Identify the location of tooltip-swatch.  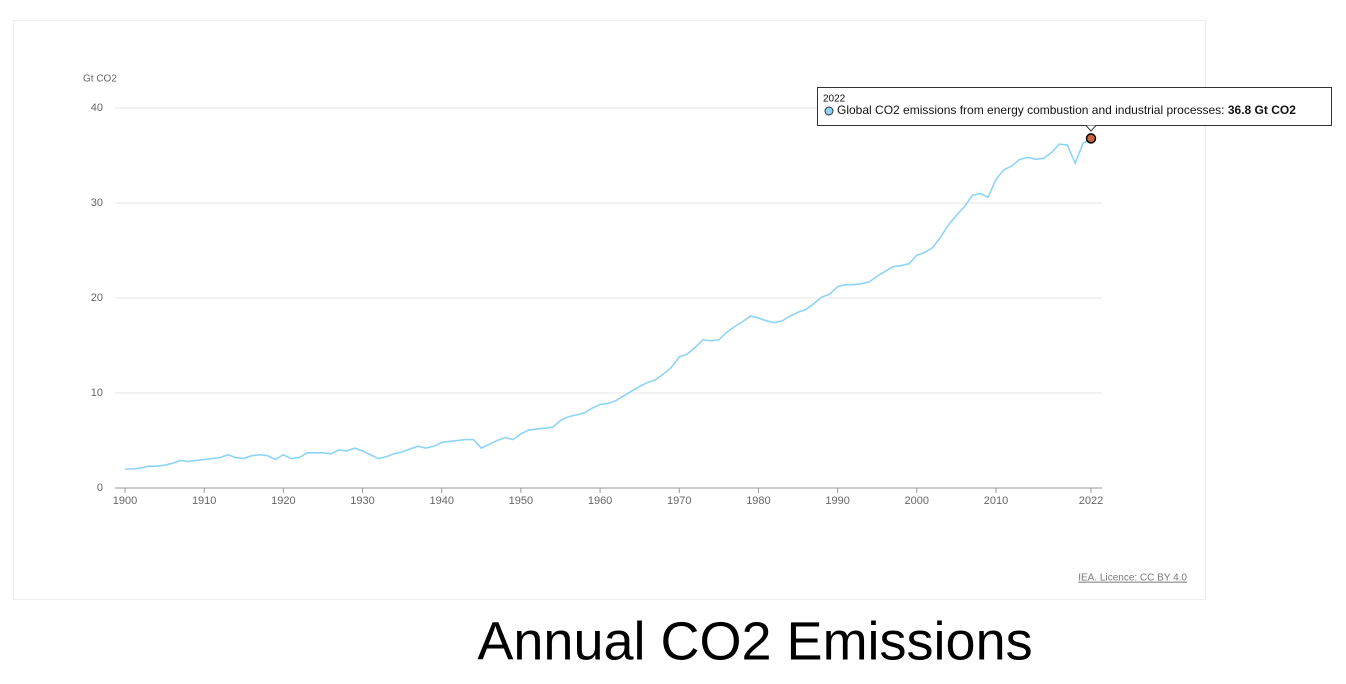
(829, 111).